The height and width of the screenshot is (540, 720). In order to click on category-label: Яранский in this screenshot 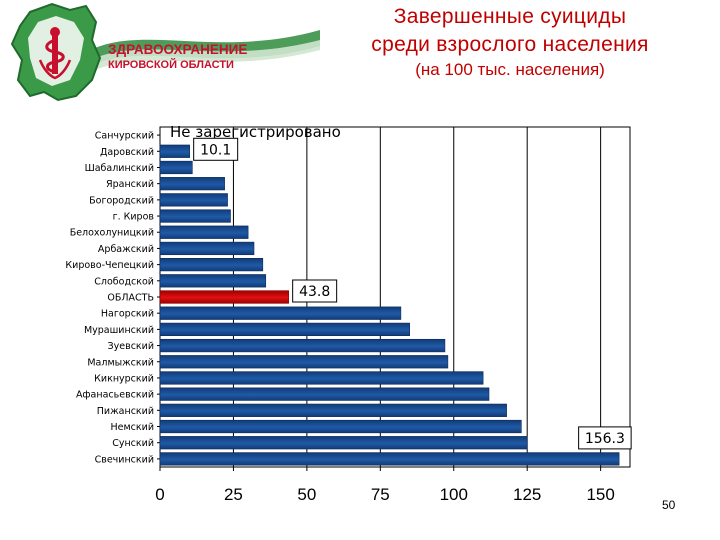, I will do `click(130, 184)`.